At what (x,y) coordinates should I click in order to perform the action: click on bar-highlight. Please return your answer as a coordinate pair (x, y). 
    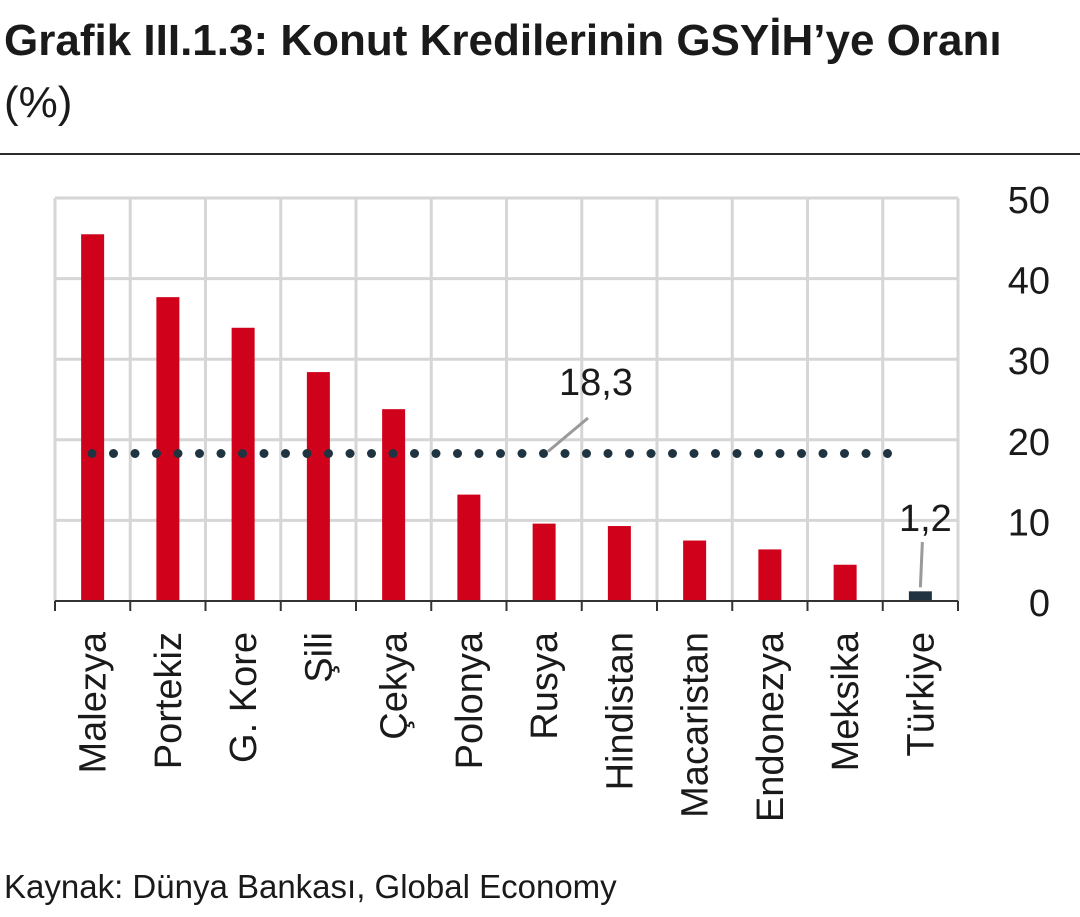
    Looking at the image, I should click on (920, 596).